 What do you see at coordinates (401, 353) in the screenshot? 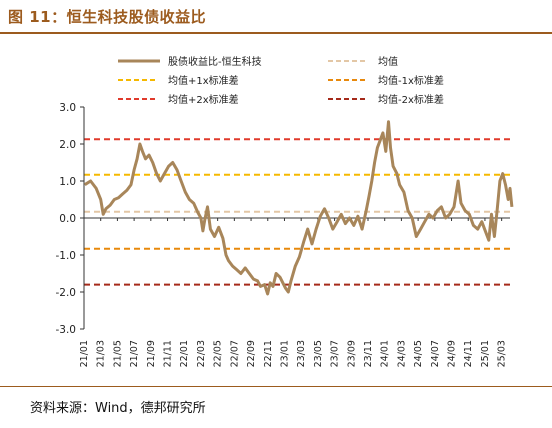
I see `x-tick-label: 24/03` at bounding box center [401, 353].